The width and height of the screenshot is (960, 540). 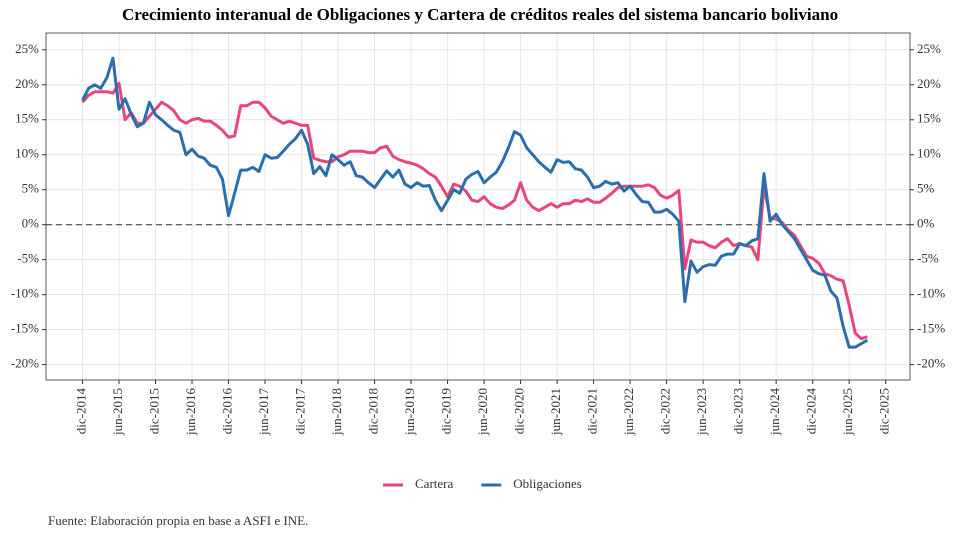 What do you see at coordinates (28, 258) in the screenshot?
I see `y-tick-label: -5%` at bounding box center [28, 258].